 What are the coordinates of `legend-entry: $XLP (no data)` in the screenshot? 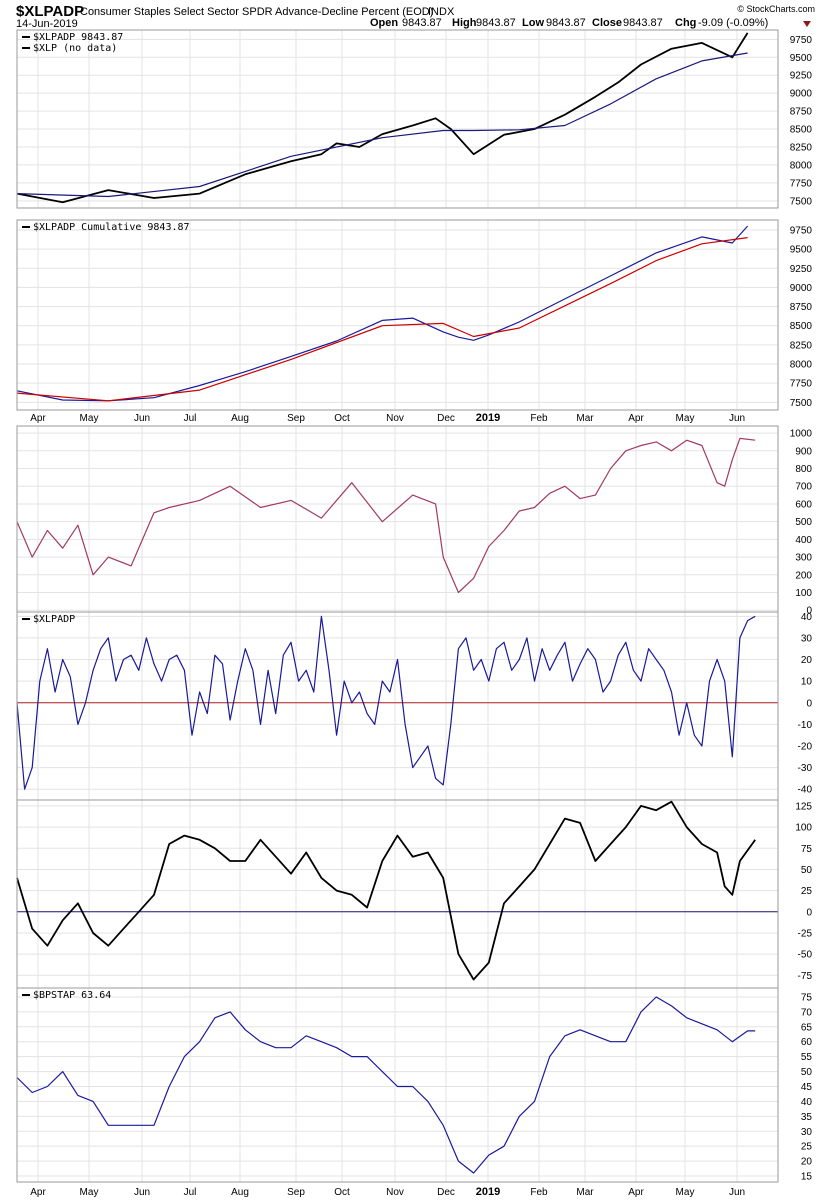 It's located at (75, 48).